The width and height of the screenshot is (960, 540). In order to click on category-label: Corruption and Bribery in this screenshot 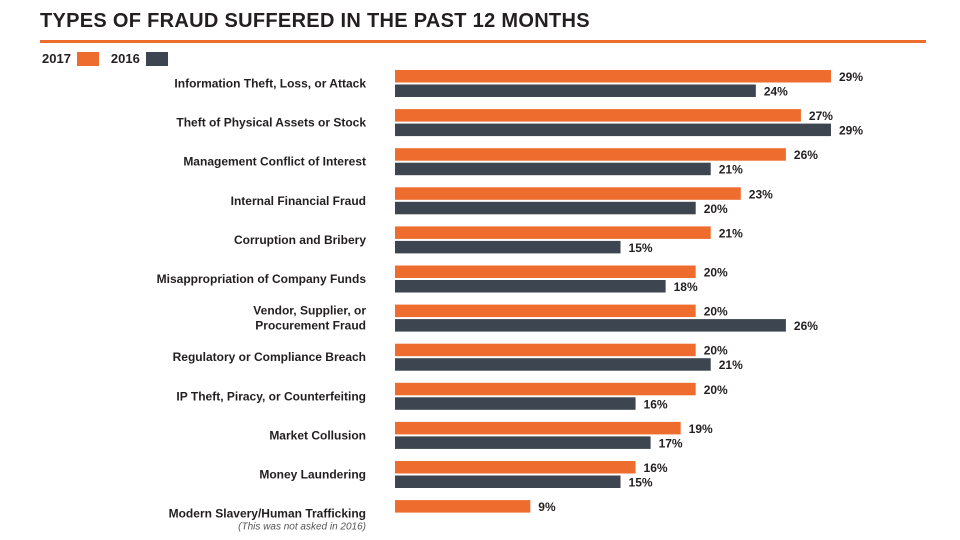, I will do `click(300, 240)`.